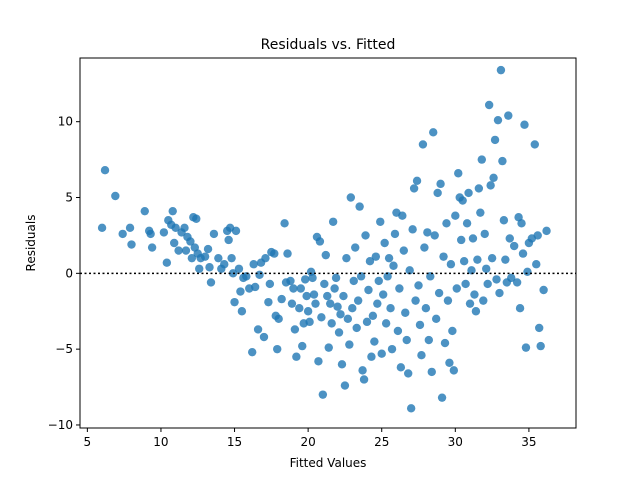 Image resolution: width=640 pixels, height=480 pixels. Describe the element at coordinates (69, 198) in the screenshot. I see `y-tick-label: 5` at that location.